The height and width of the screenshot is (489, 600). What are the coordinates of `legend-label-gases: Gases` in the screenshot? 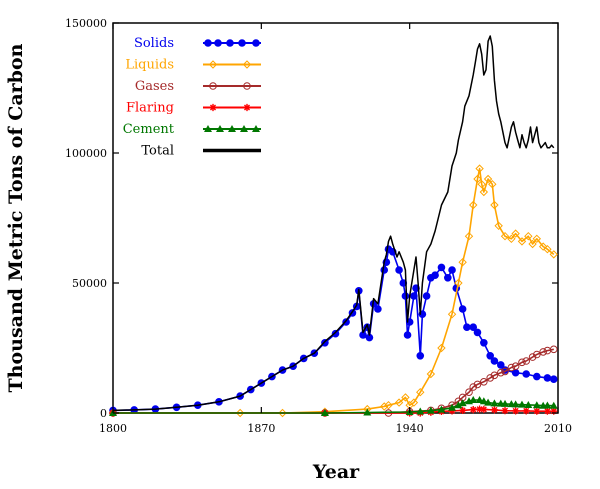 It's located at (154, 86).